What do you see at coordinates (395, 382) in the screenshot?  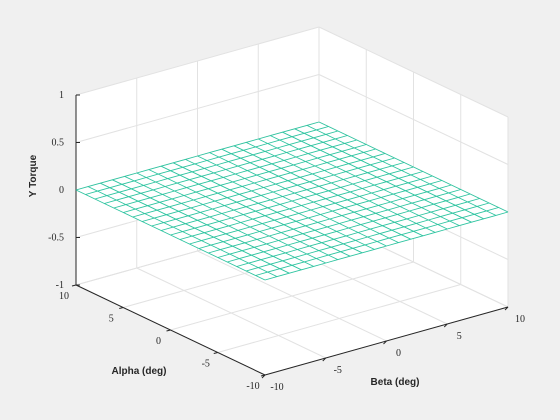 I see `x-axis-label: Beta (deg)` at bounding box center [395, 382].